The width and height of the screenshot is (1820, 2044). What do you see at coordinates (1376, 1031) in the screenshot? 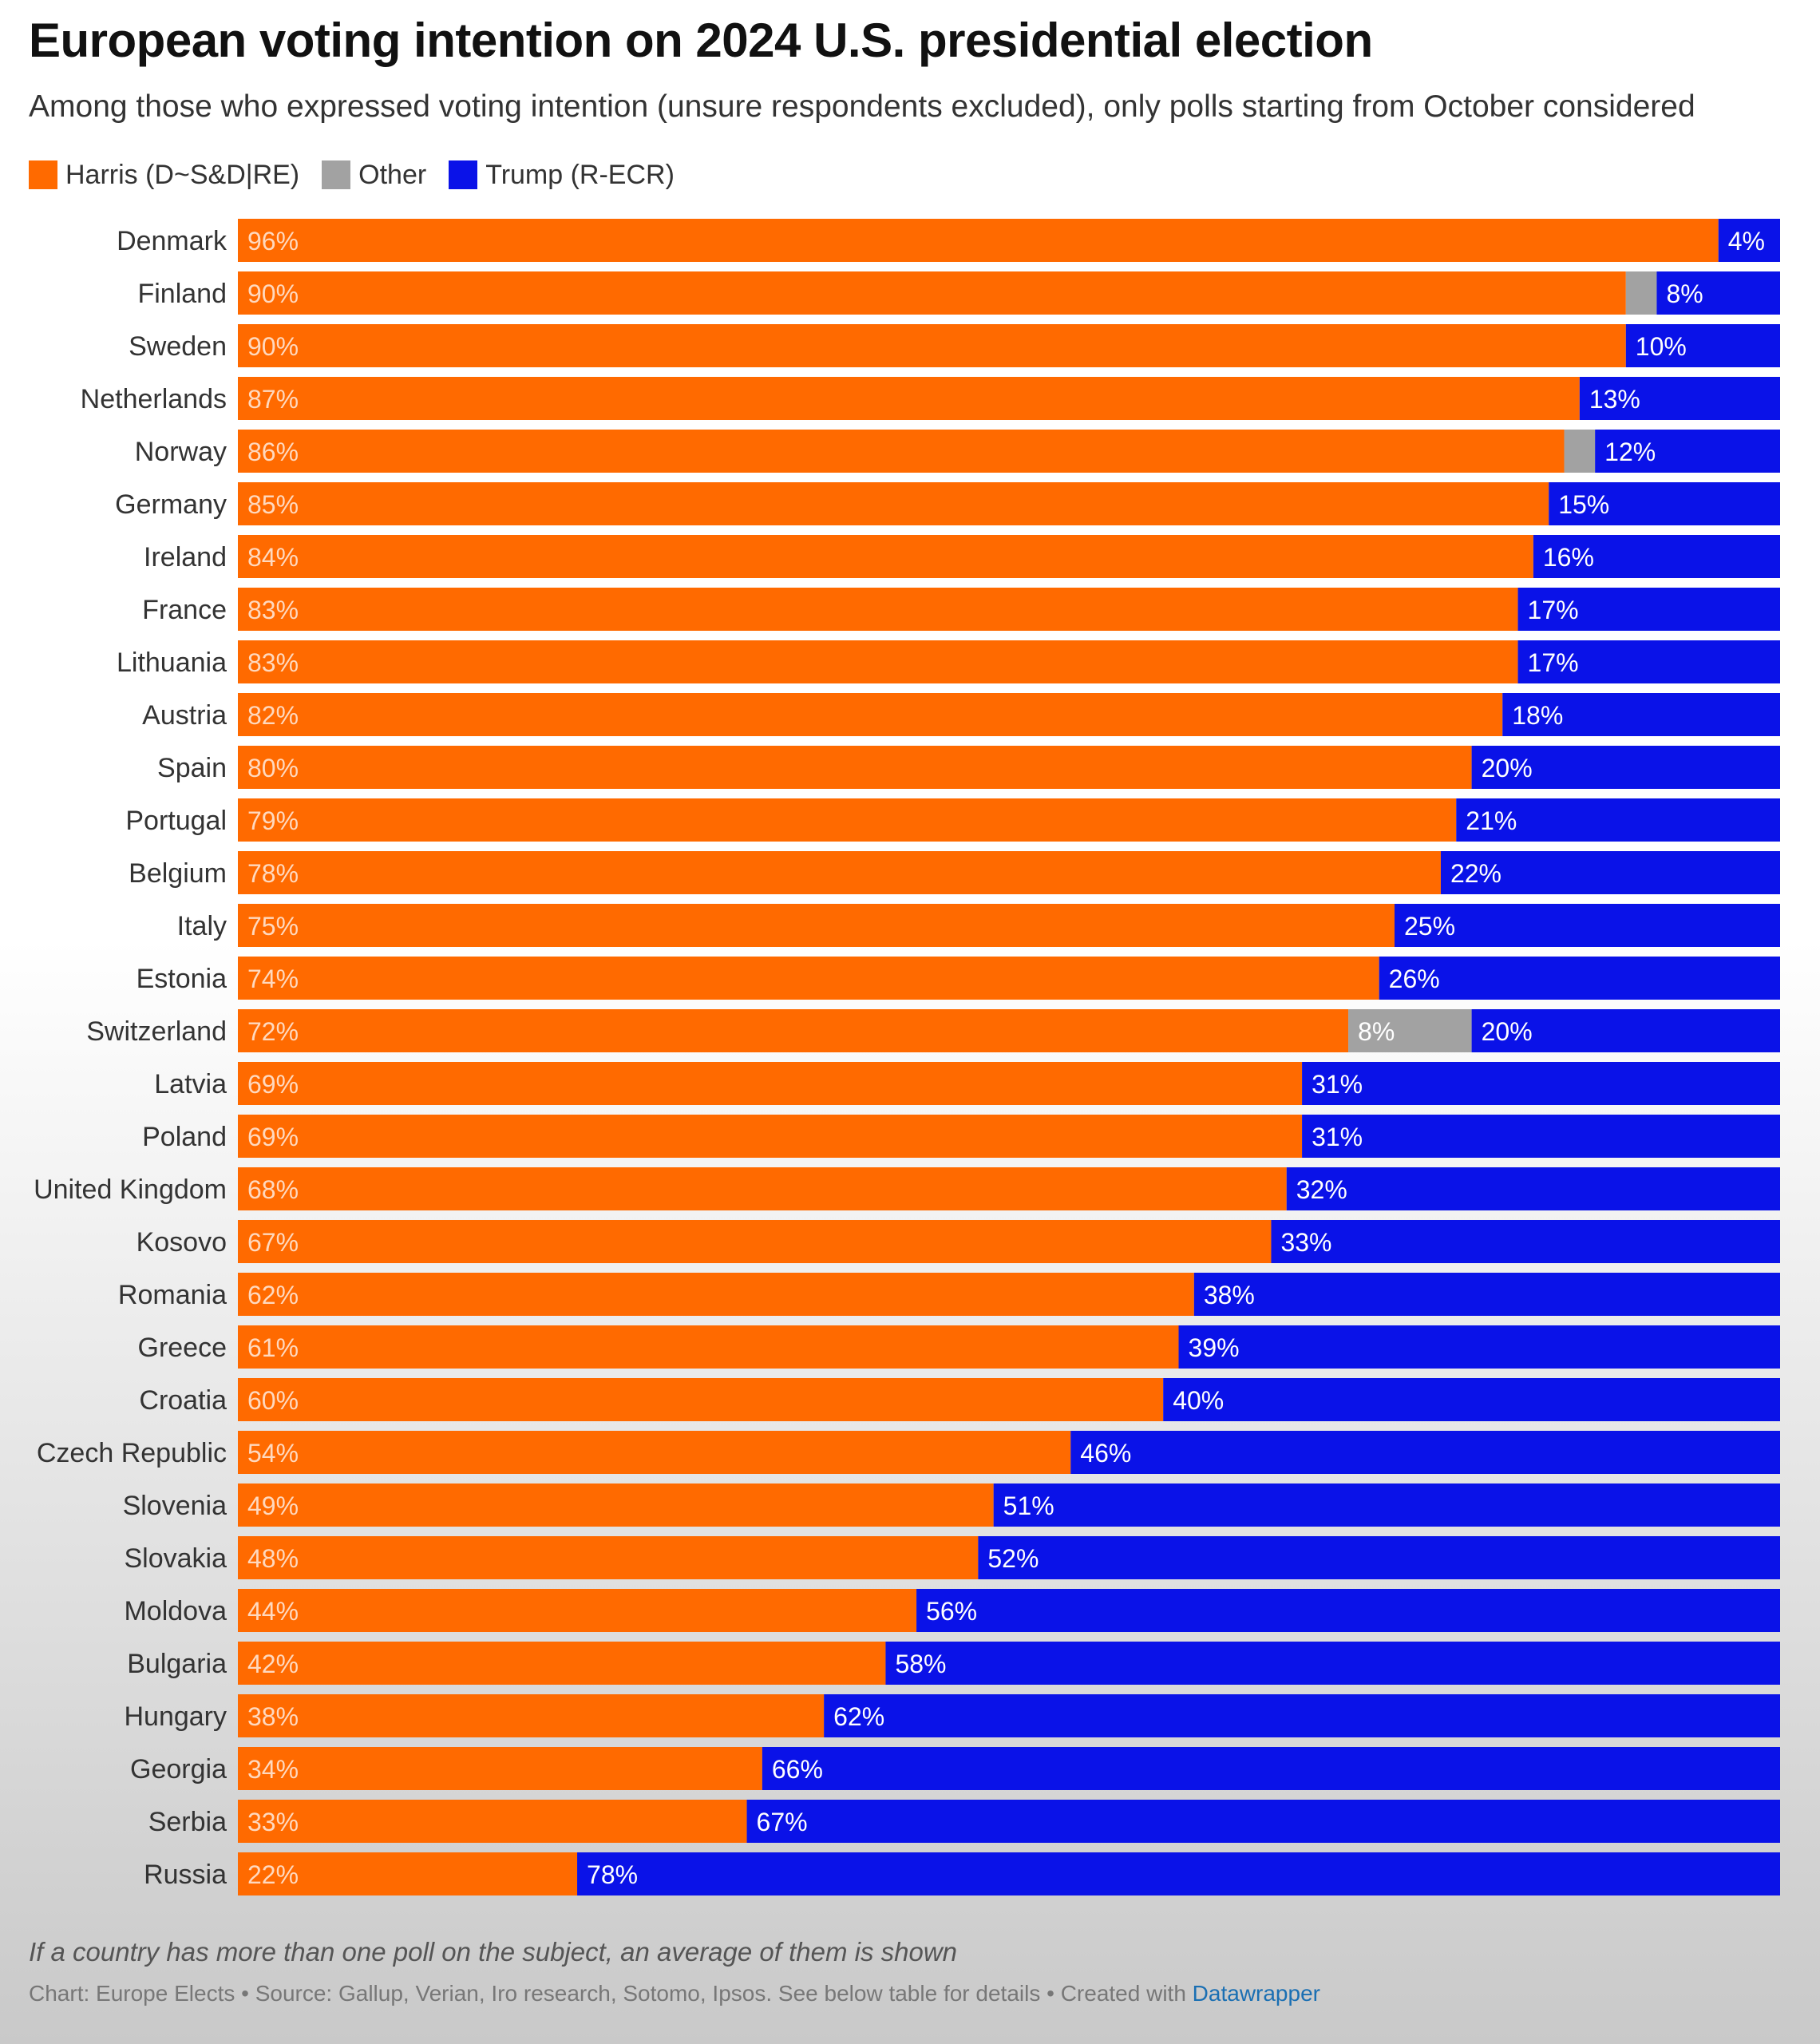
I see `data-label-other-switzerland: 8%` at bounding box center [1376, 1031].